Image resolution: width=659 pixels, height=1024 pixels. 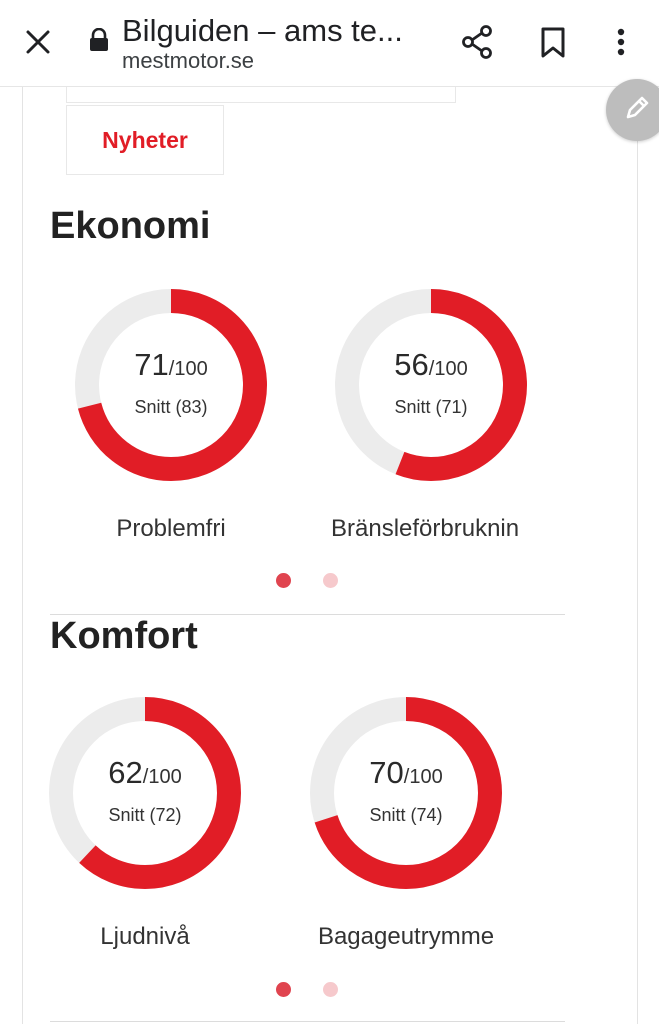 I want to click on gauge-noise-level: 62/100 Snitt (72), so click(x=145, y=793).